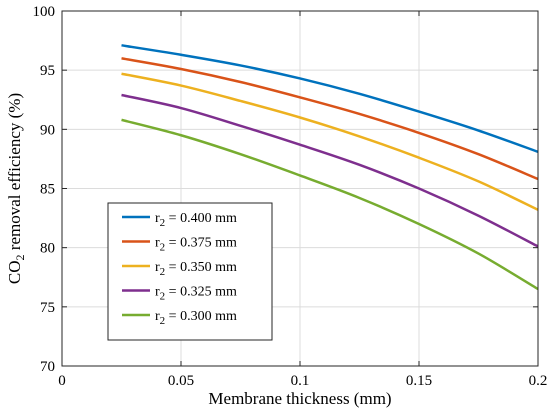  I want to click on legend-label: r2 = 0.300 mm, so click(196, 318).